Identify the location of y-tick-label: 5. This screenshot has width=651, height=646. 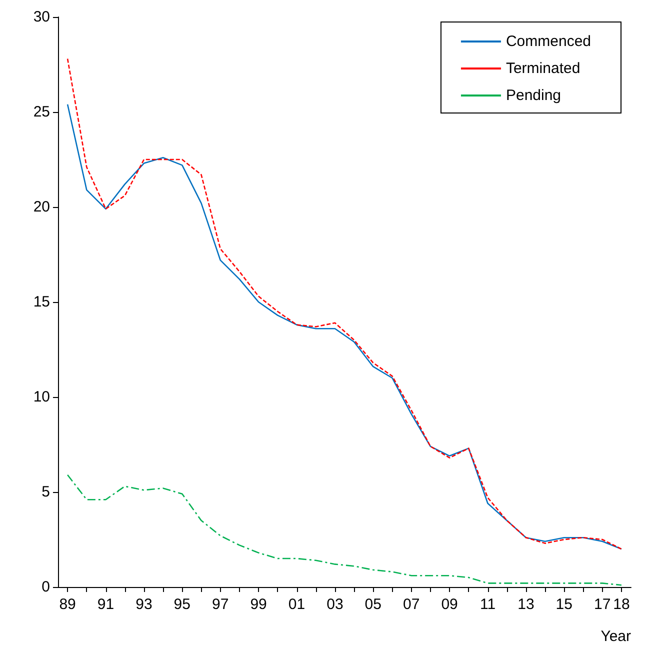
(46, 492).